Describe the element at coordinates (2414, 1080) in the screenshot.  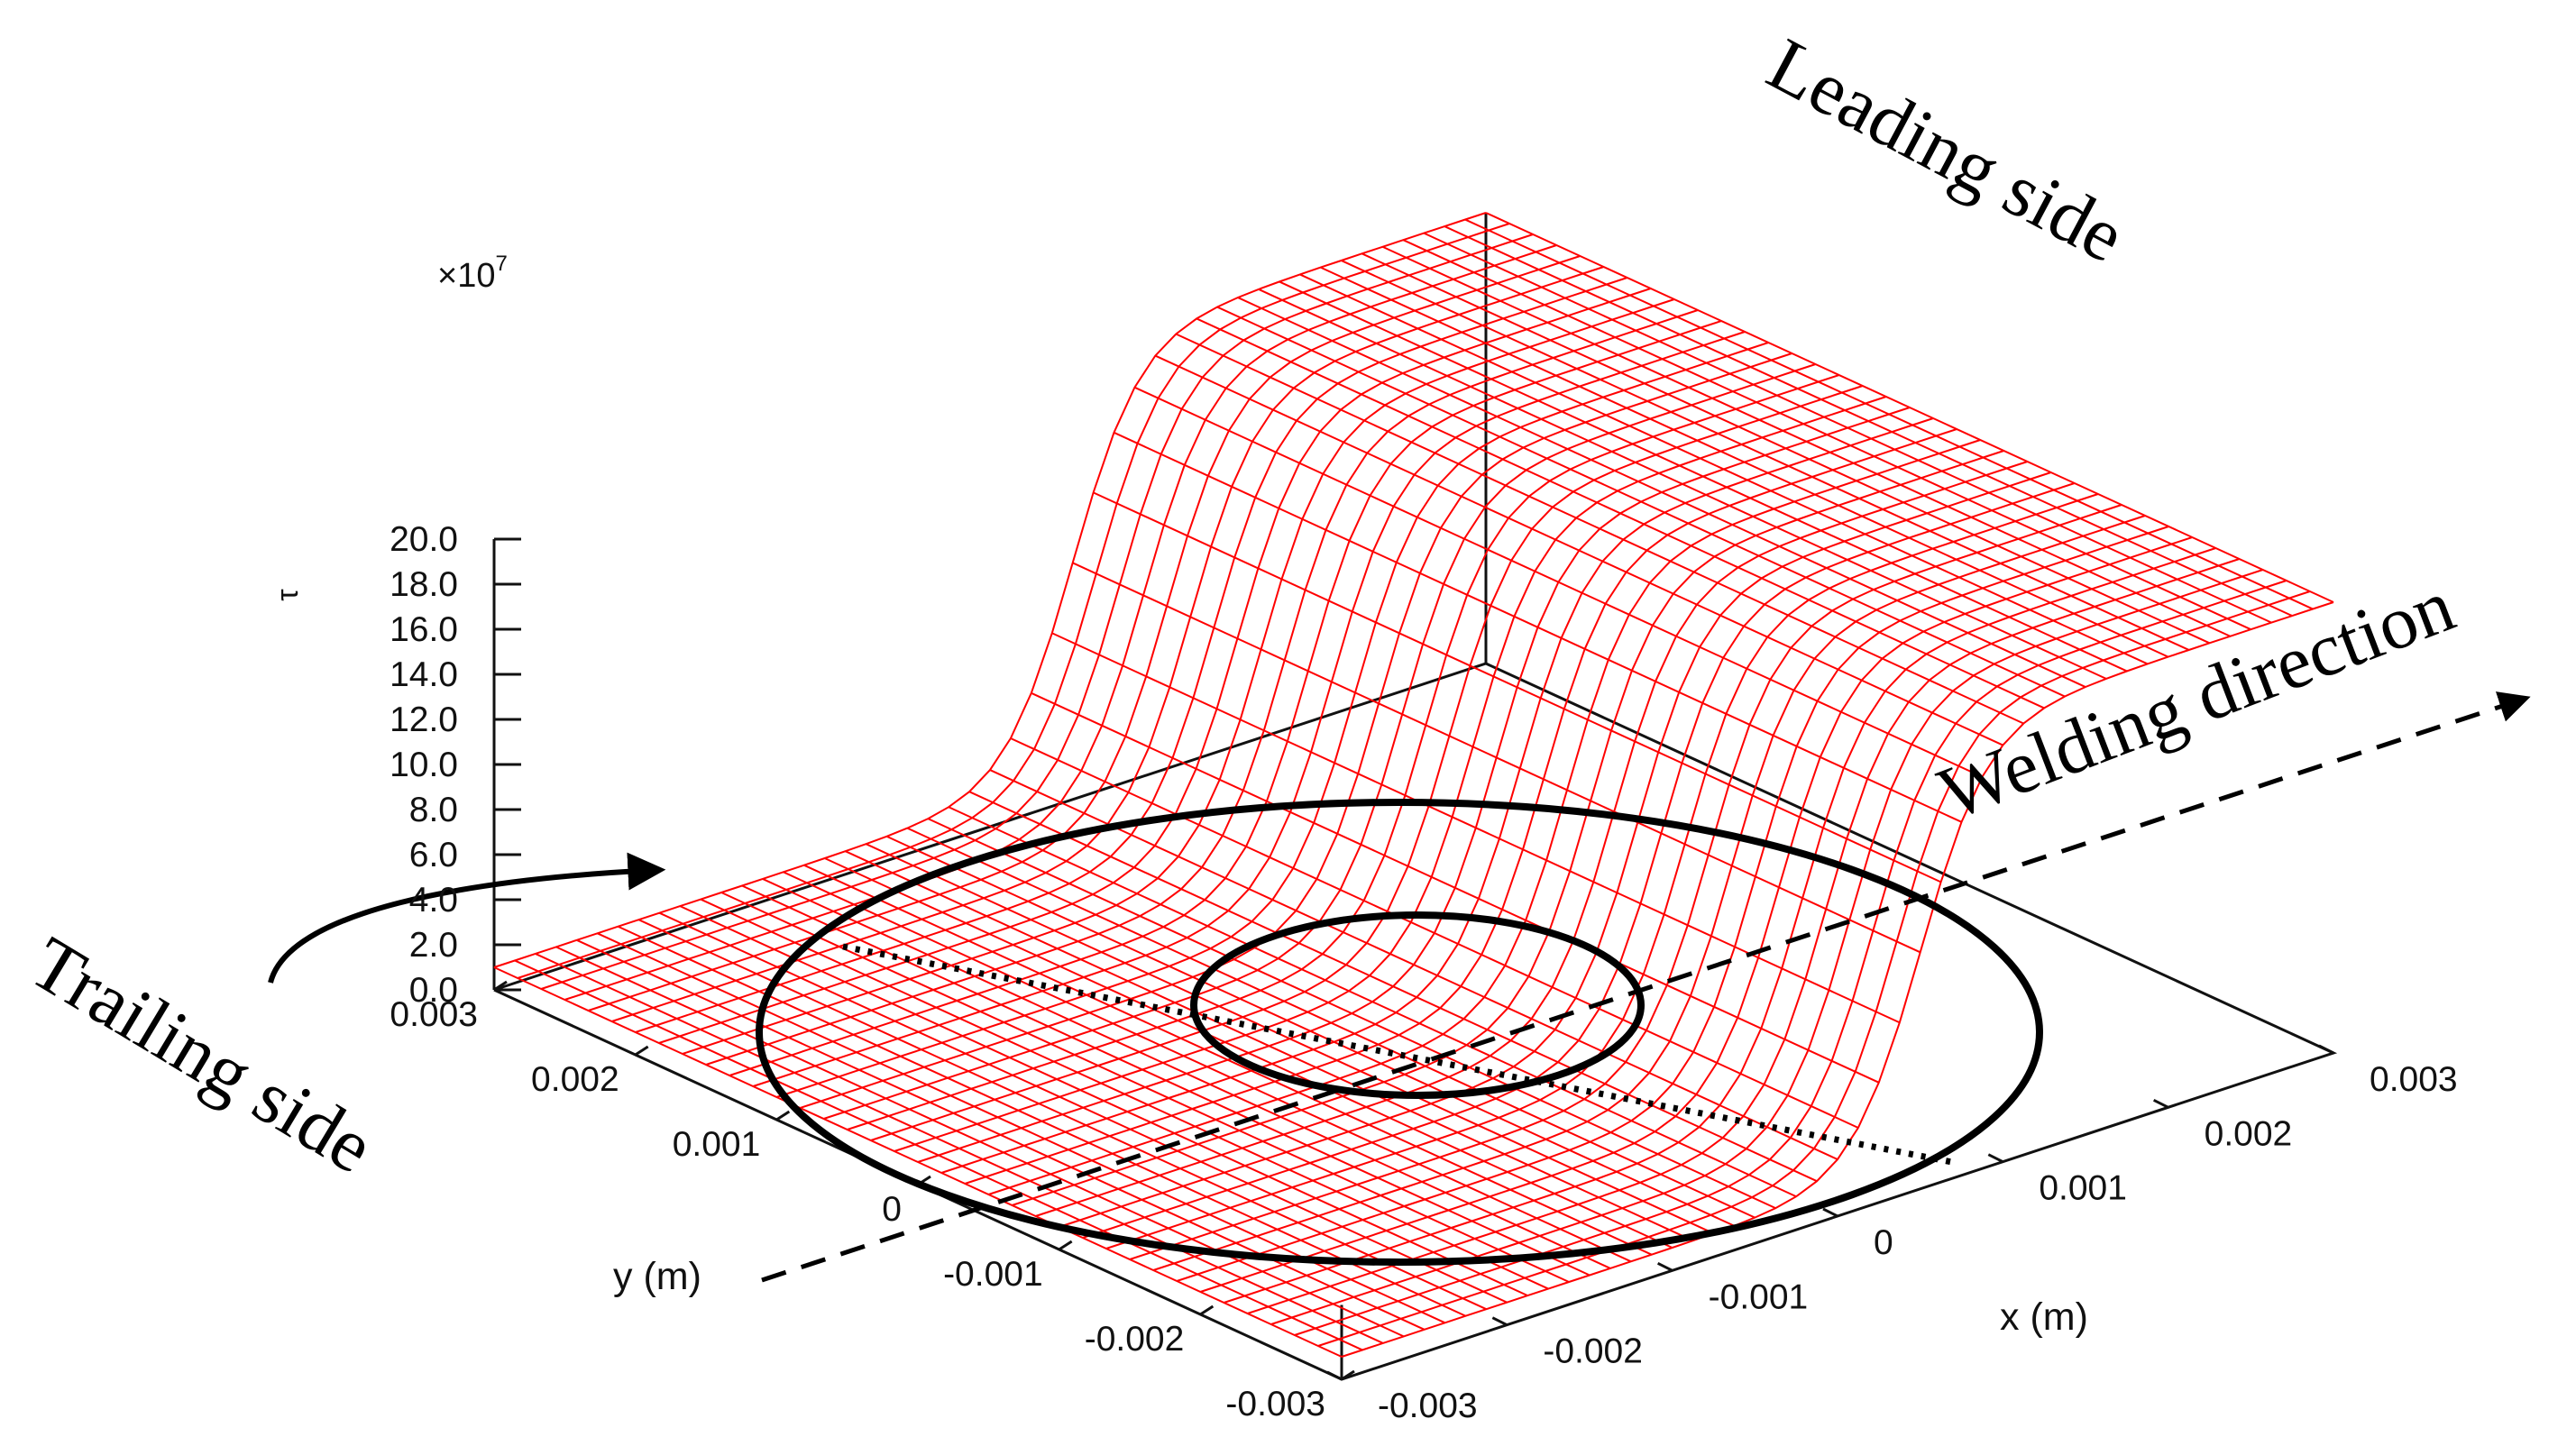
I see `x-tick-label: 0.003` at that location.